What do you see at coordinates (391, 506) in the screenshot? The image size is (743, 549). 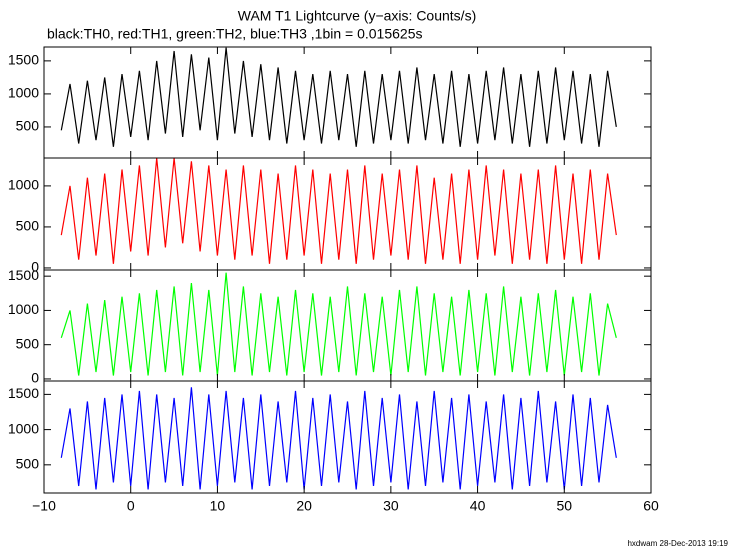 I see `x-tick-label: 30` at bounding box center [391, 506].